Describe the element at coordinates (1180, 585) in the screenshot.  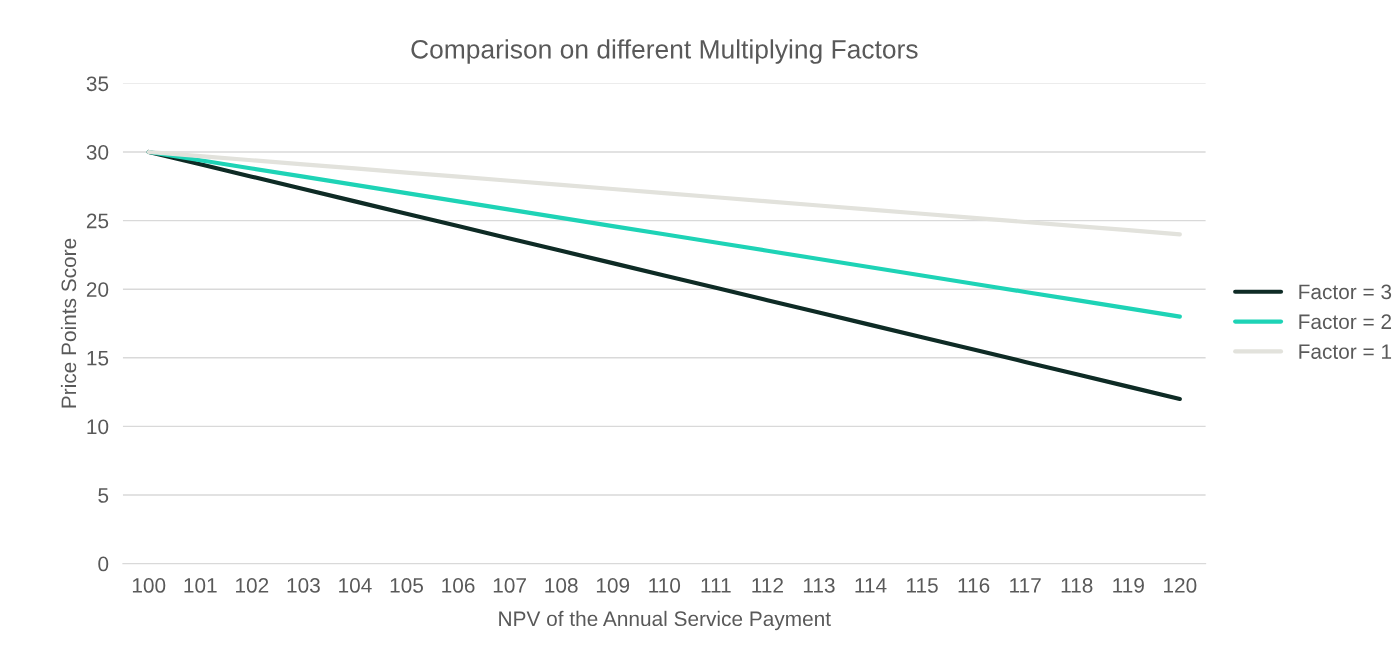
I see `x-tick-label: 120` at that location.